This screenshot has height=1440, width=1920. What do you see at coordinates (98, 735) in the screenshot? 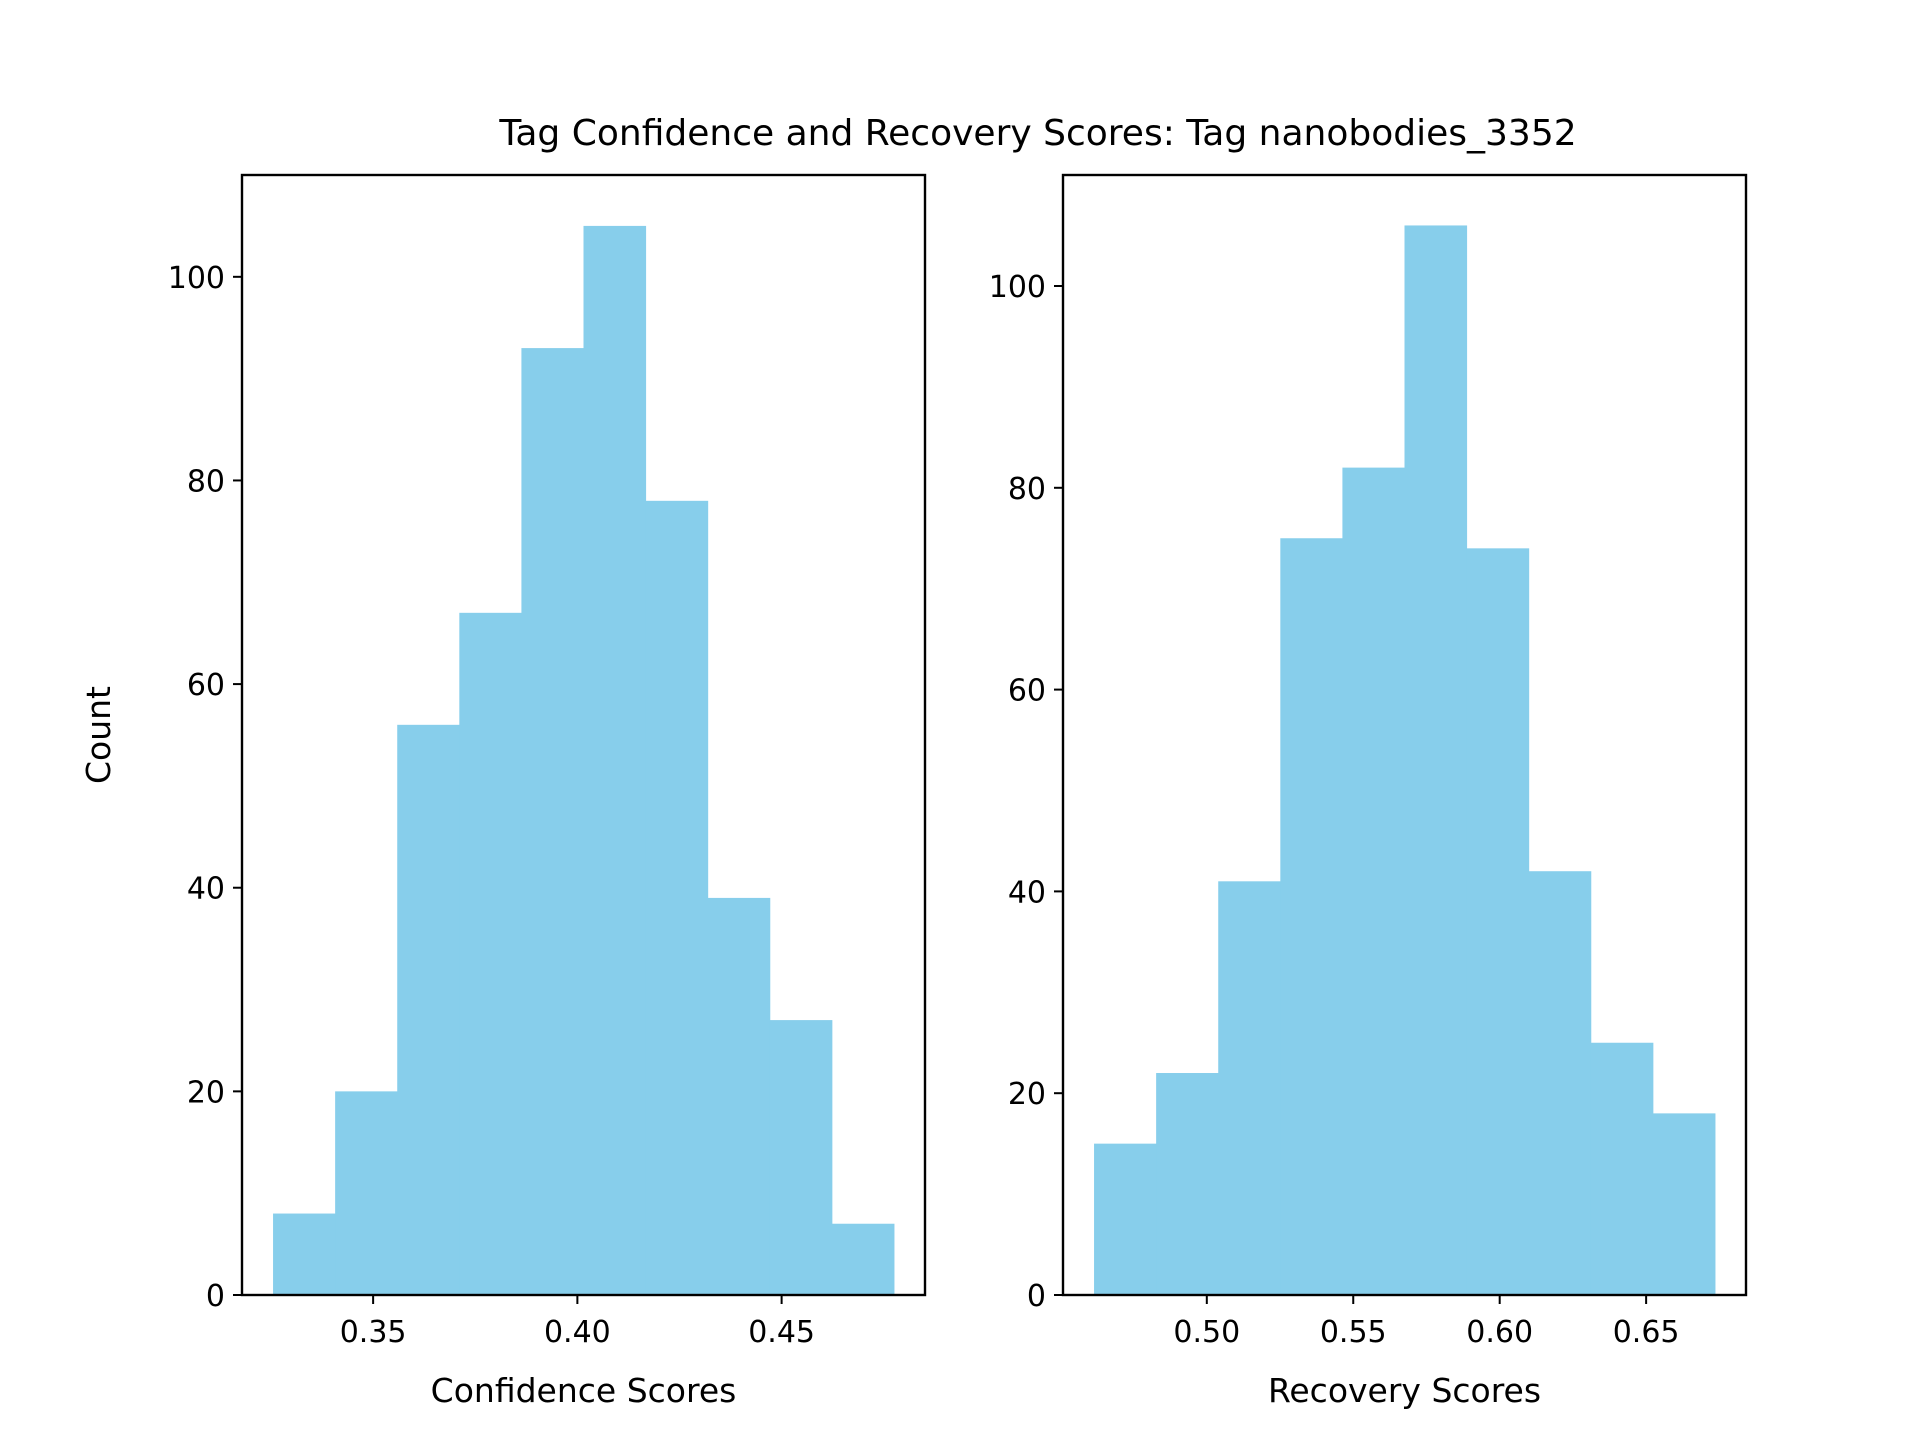
I see `y-axis-label: Count` at bounding box center [98, 735].